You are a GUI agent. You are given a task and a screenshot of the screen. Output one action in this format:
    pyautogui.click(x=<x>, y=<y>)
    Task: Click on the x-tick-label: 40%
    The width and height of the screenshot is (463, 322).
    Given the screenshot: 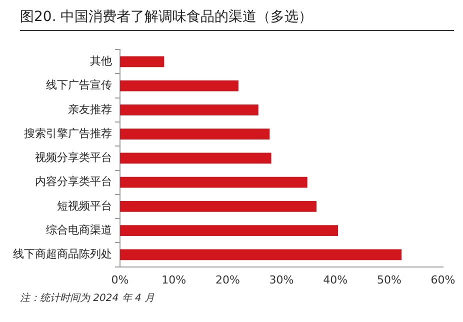 What is the action you would take?
    pyautogui.click(x=335, y=279)
    